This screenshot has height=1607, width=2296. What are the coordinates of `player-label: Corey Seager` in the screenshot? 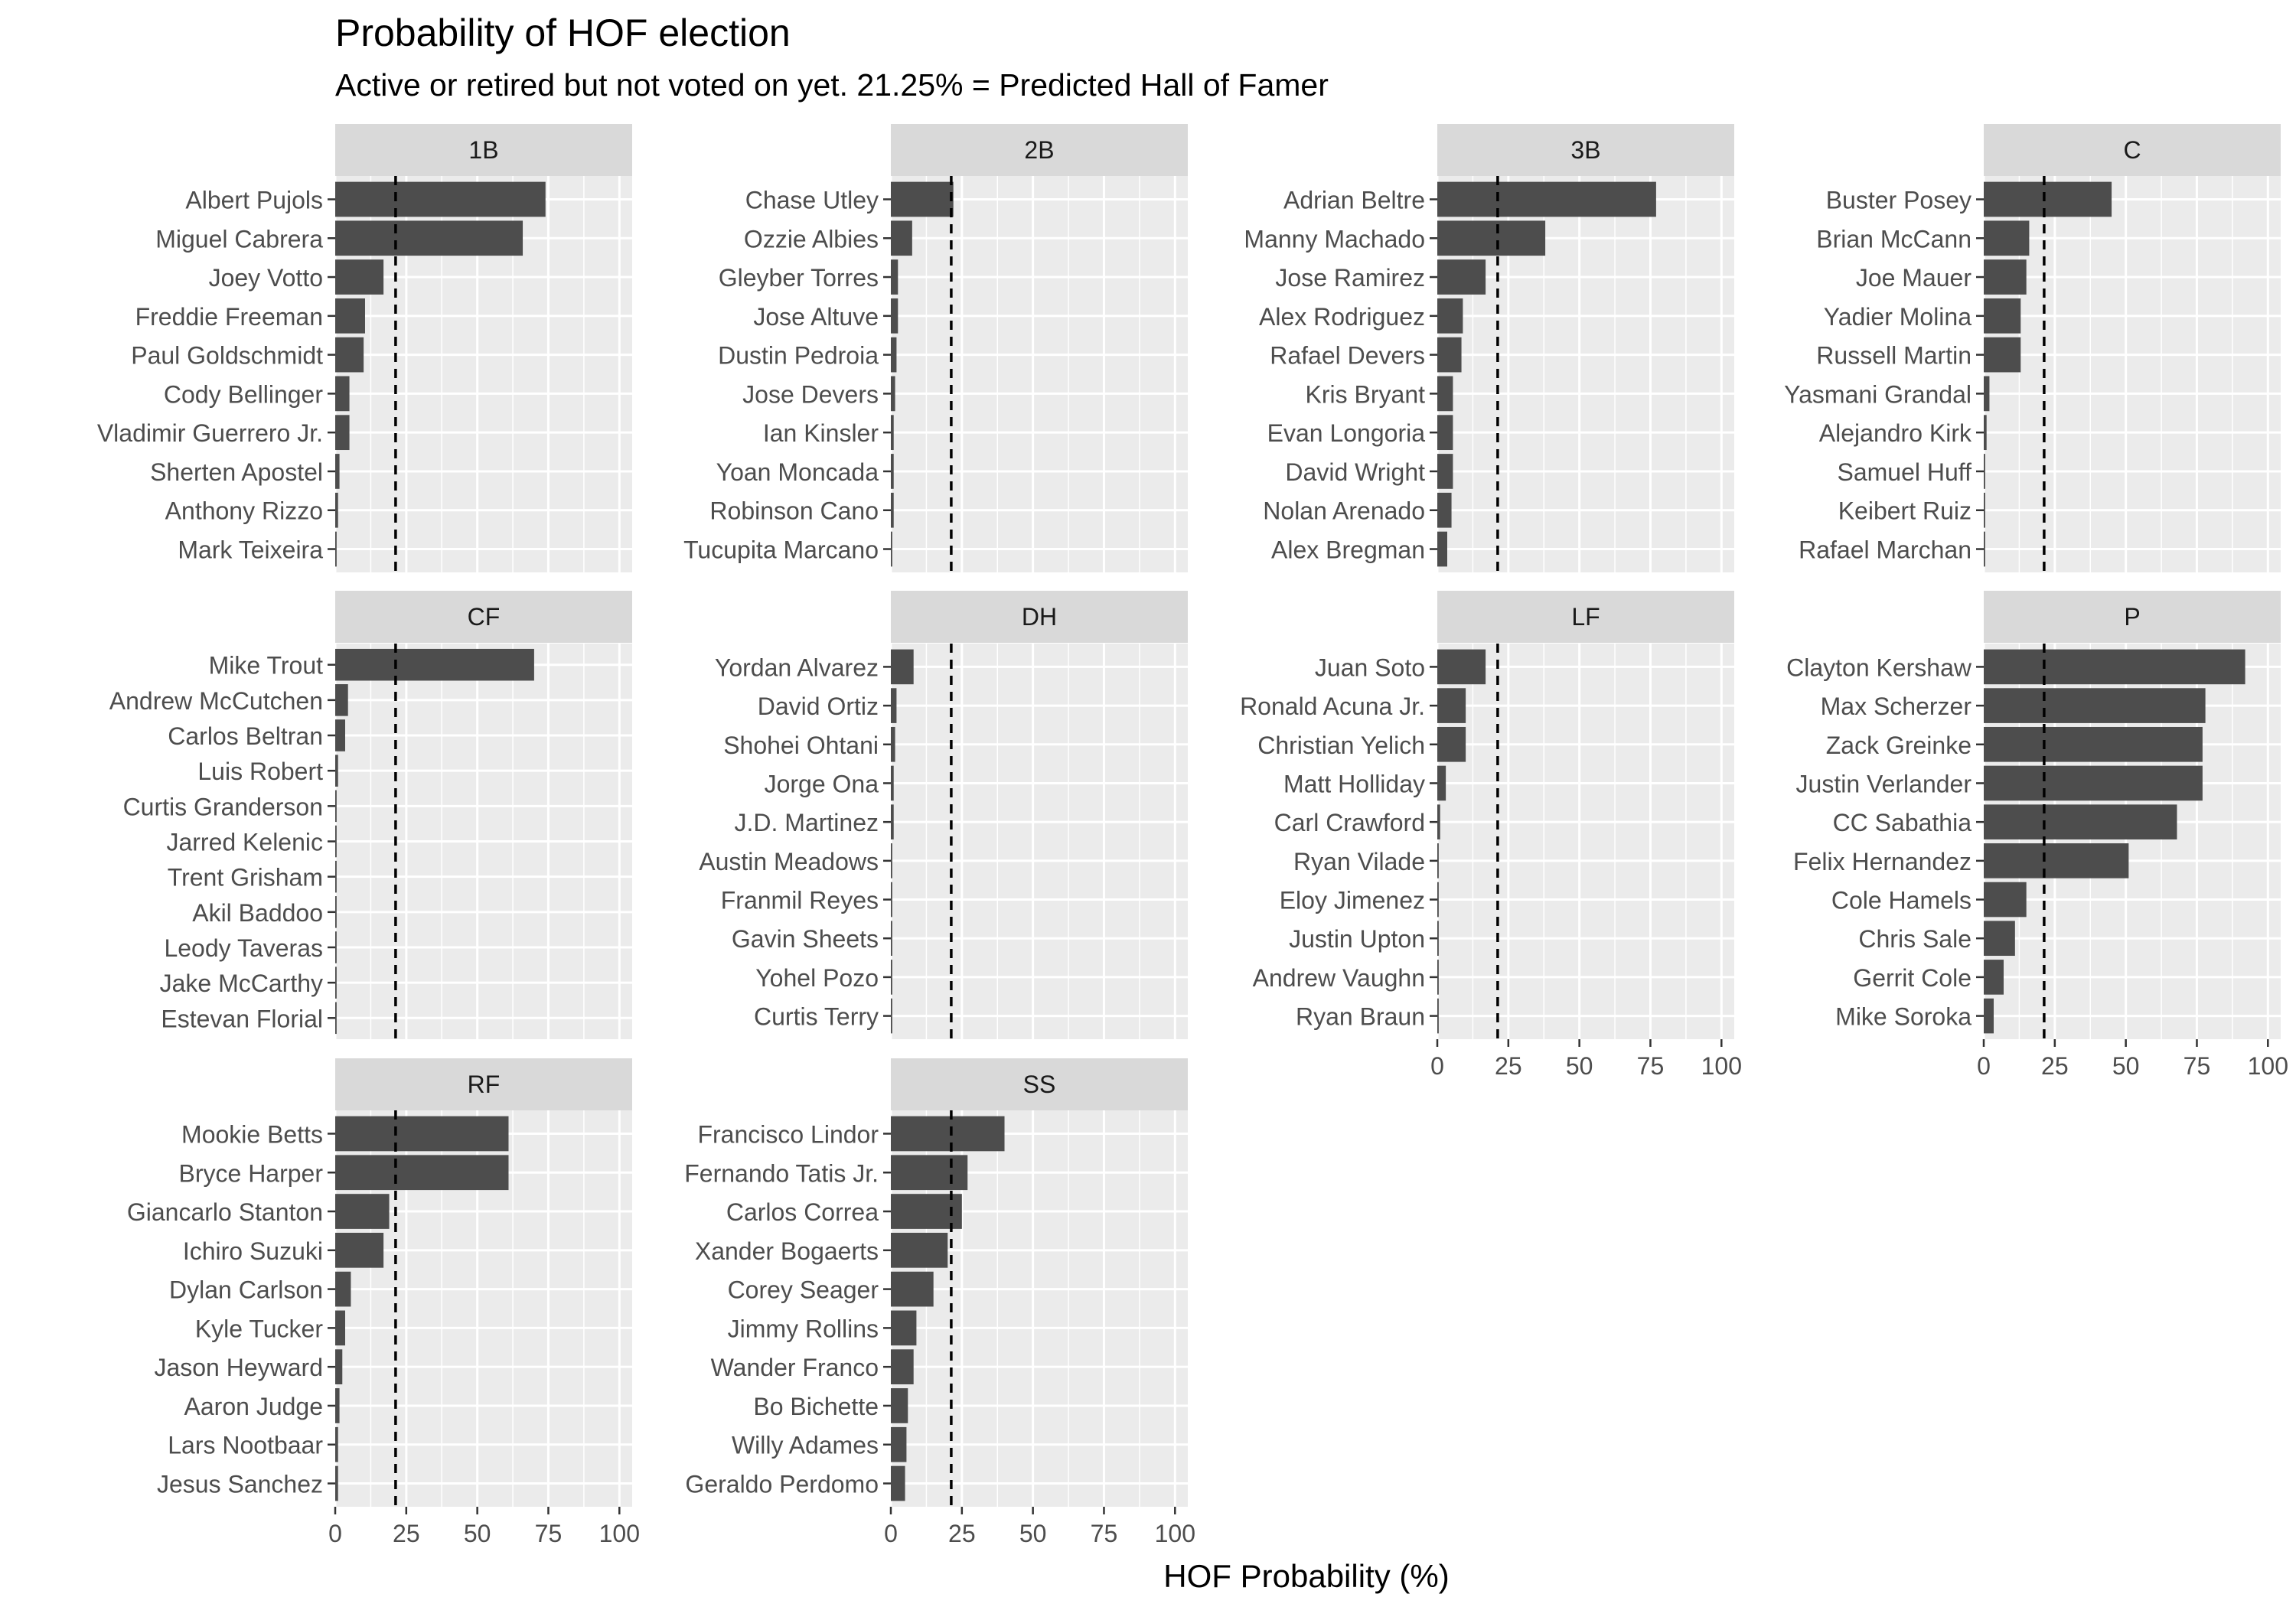 It's located at (803, 1290).